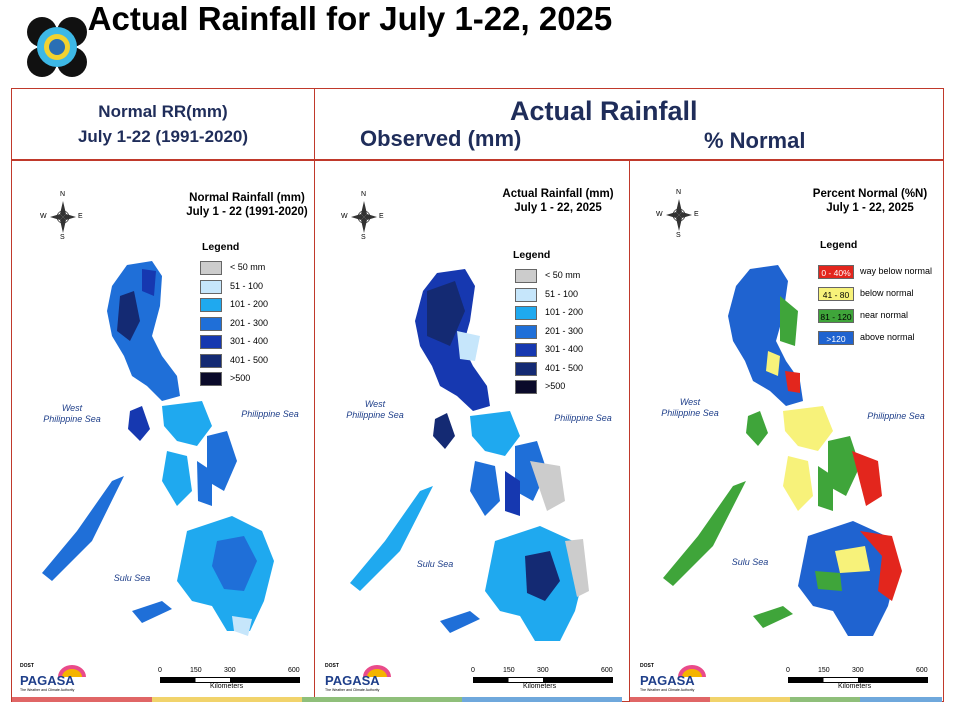 The image size is (960, 720). I want to click on percent-normal-header: % Normal, so click(755, 140).